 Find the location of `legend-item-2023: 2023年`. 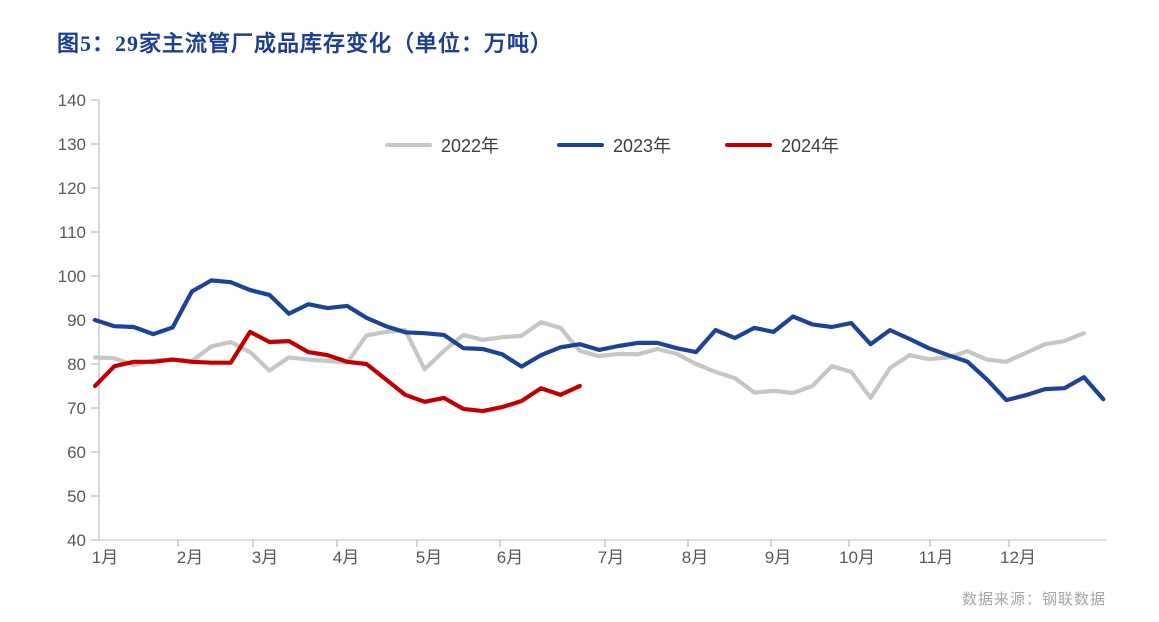

legend-item-2023: 2023年 is located at coordinates (614, 145).